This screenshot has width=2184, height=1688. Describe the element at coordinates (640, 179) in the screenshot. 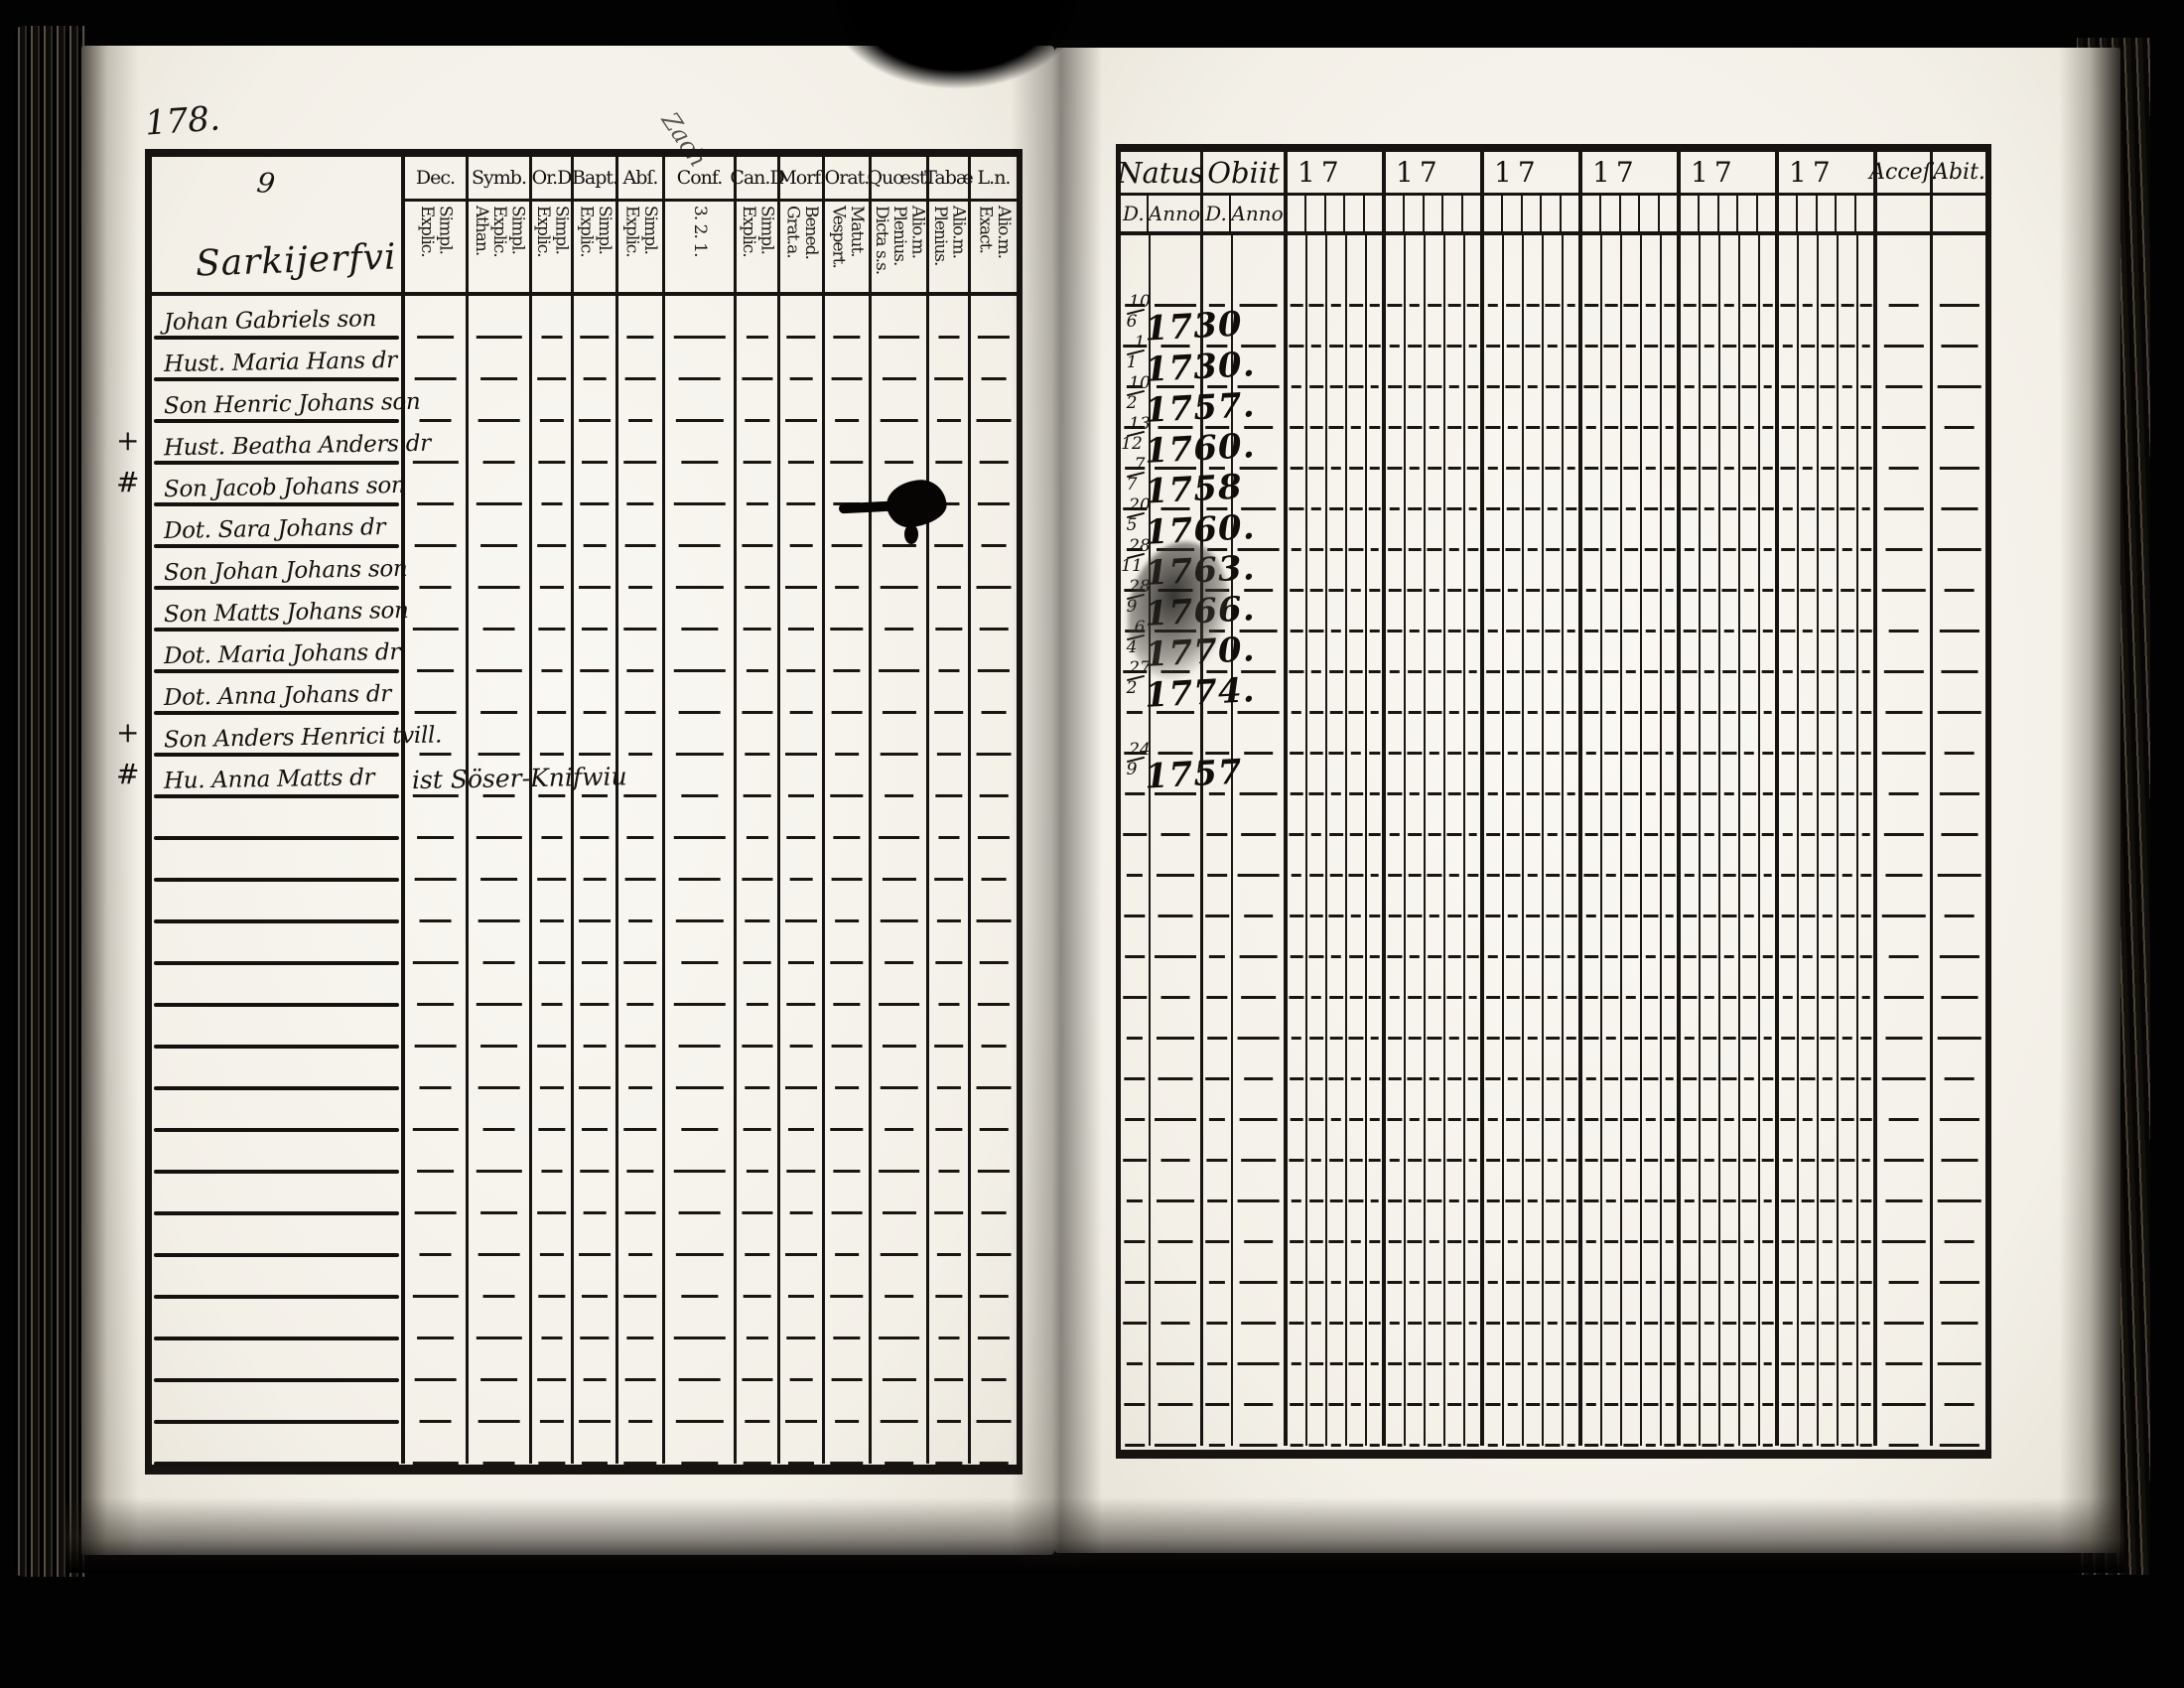

I see `column-label: Abſ.` at that location.